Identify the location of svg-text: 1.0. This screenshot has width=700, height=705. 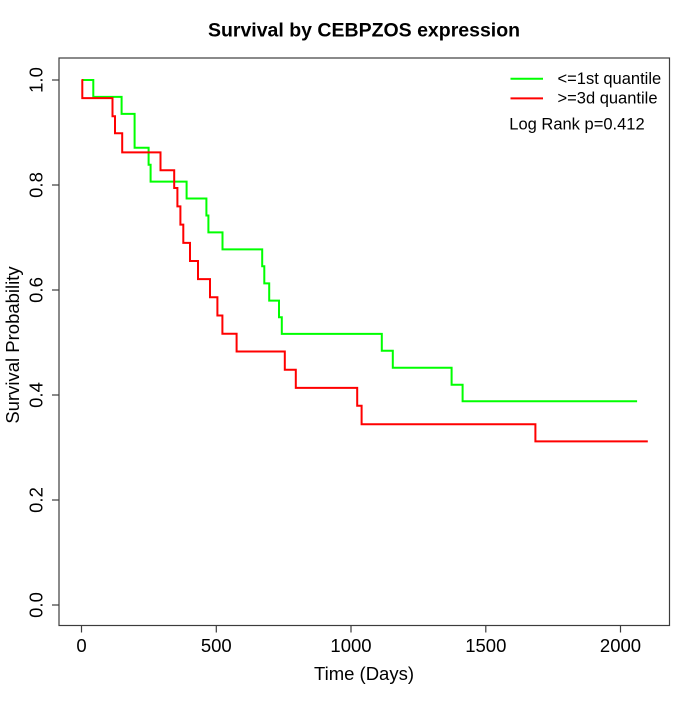
(36, 80).